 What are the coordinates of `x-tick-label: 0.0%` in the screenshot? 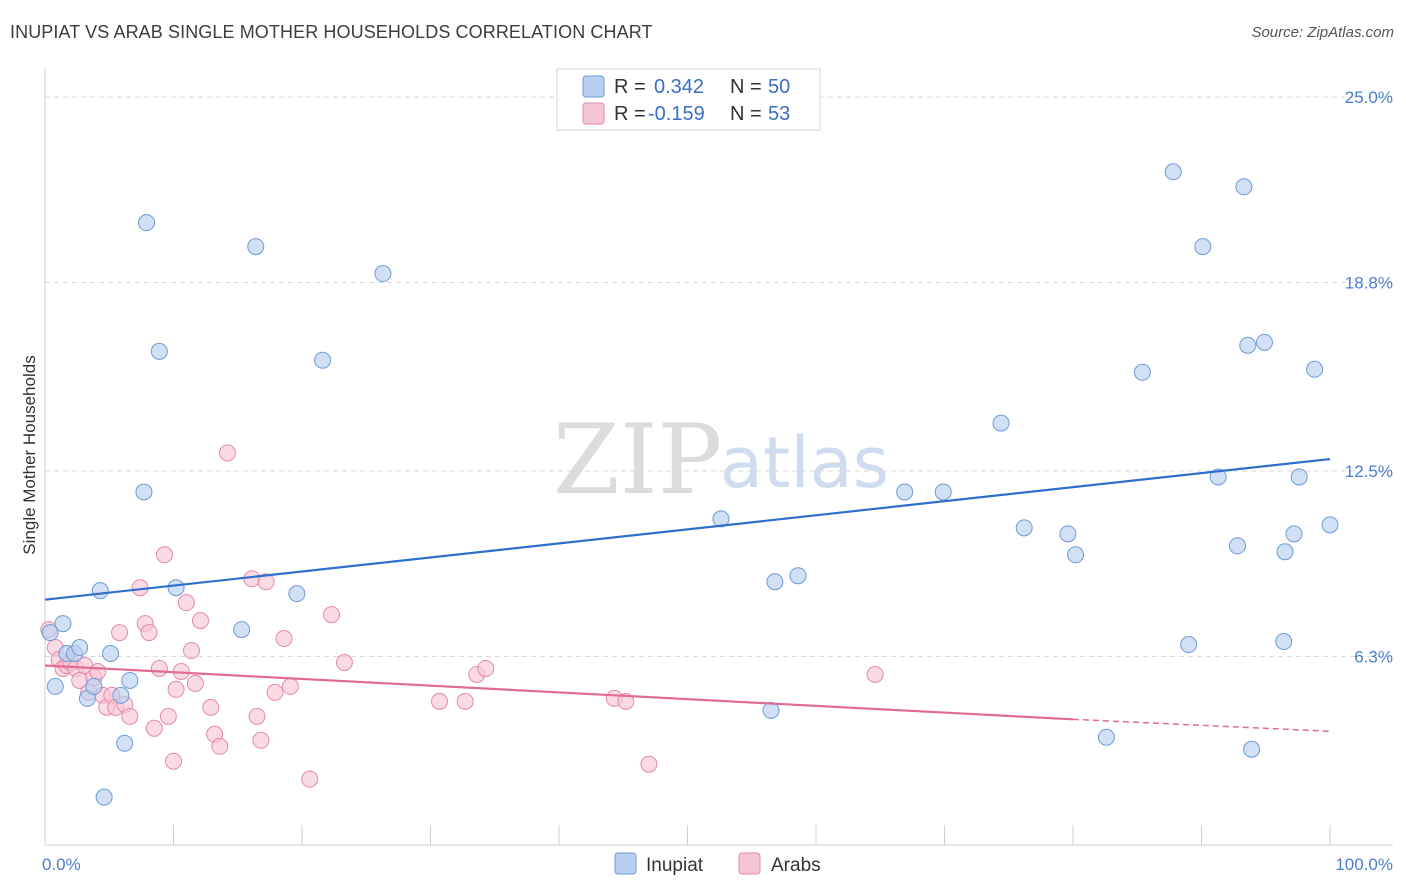 It's located at (61, 864).